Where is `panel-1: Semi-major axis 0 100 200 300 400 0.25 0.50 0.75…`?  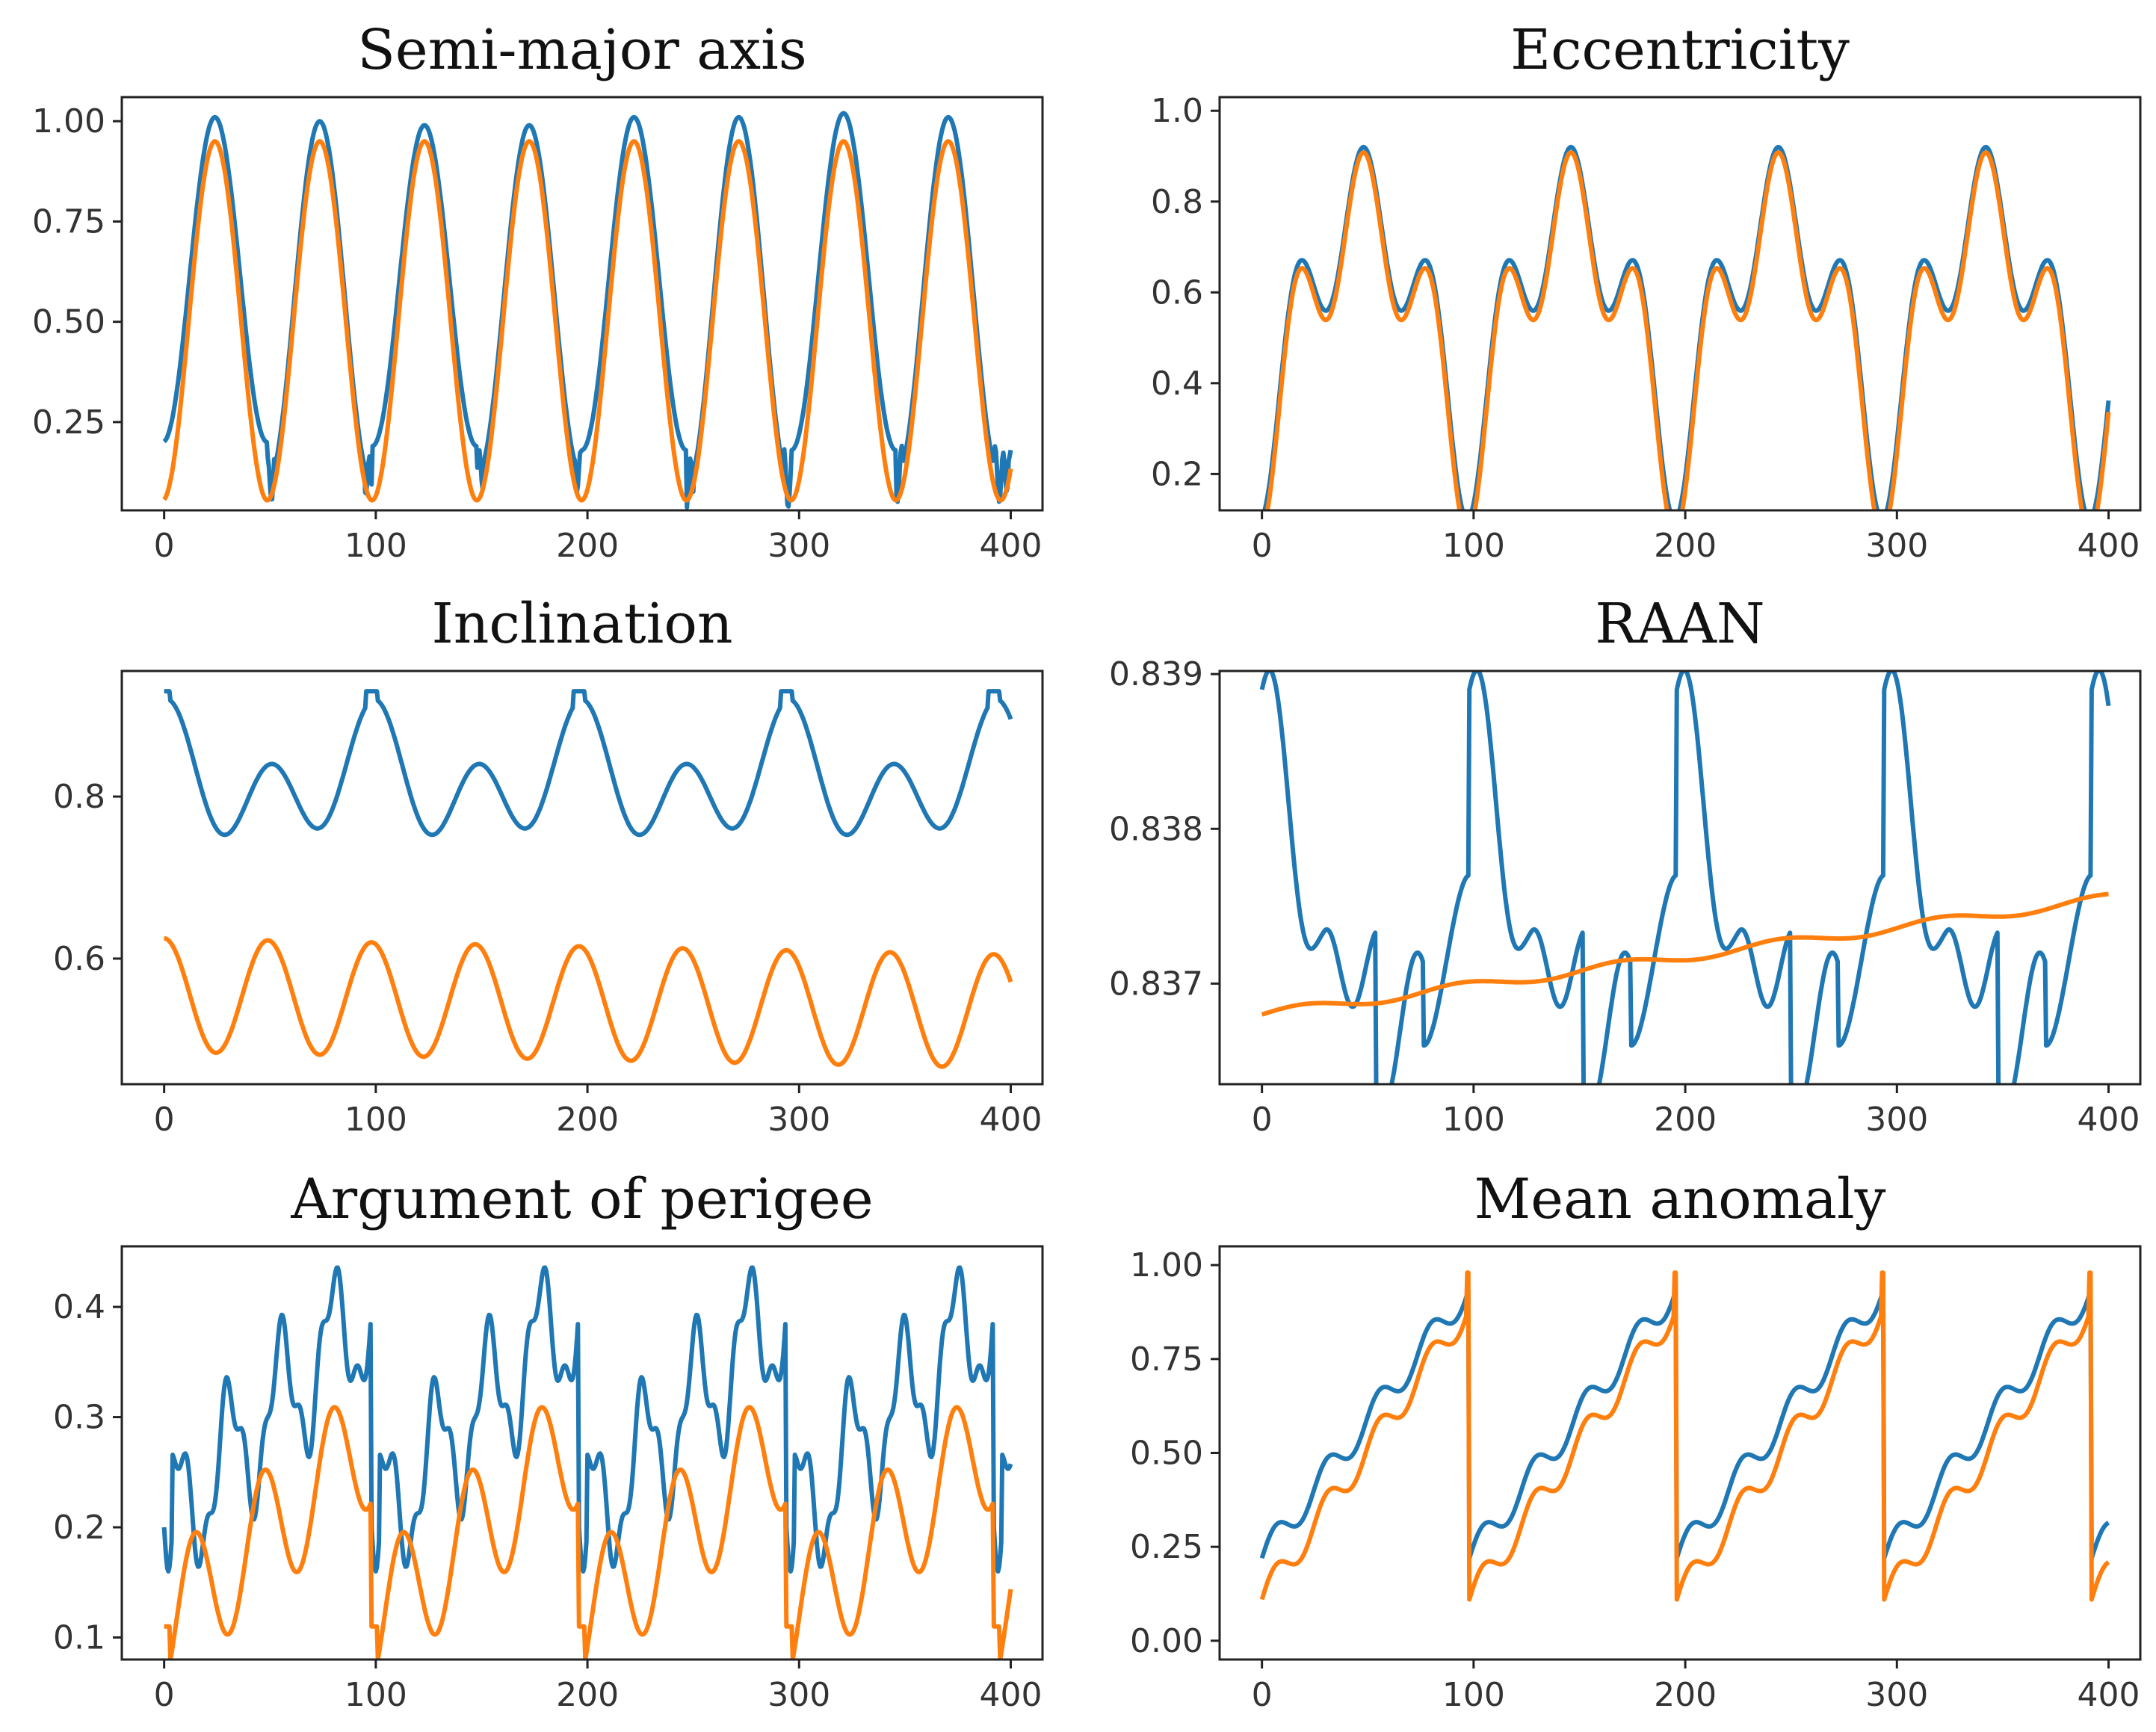
panel-1: Semi-major axis 0 100 200 300 400 0.25 0.50 0.75… is located at coordinates (538, 291).